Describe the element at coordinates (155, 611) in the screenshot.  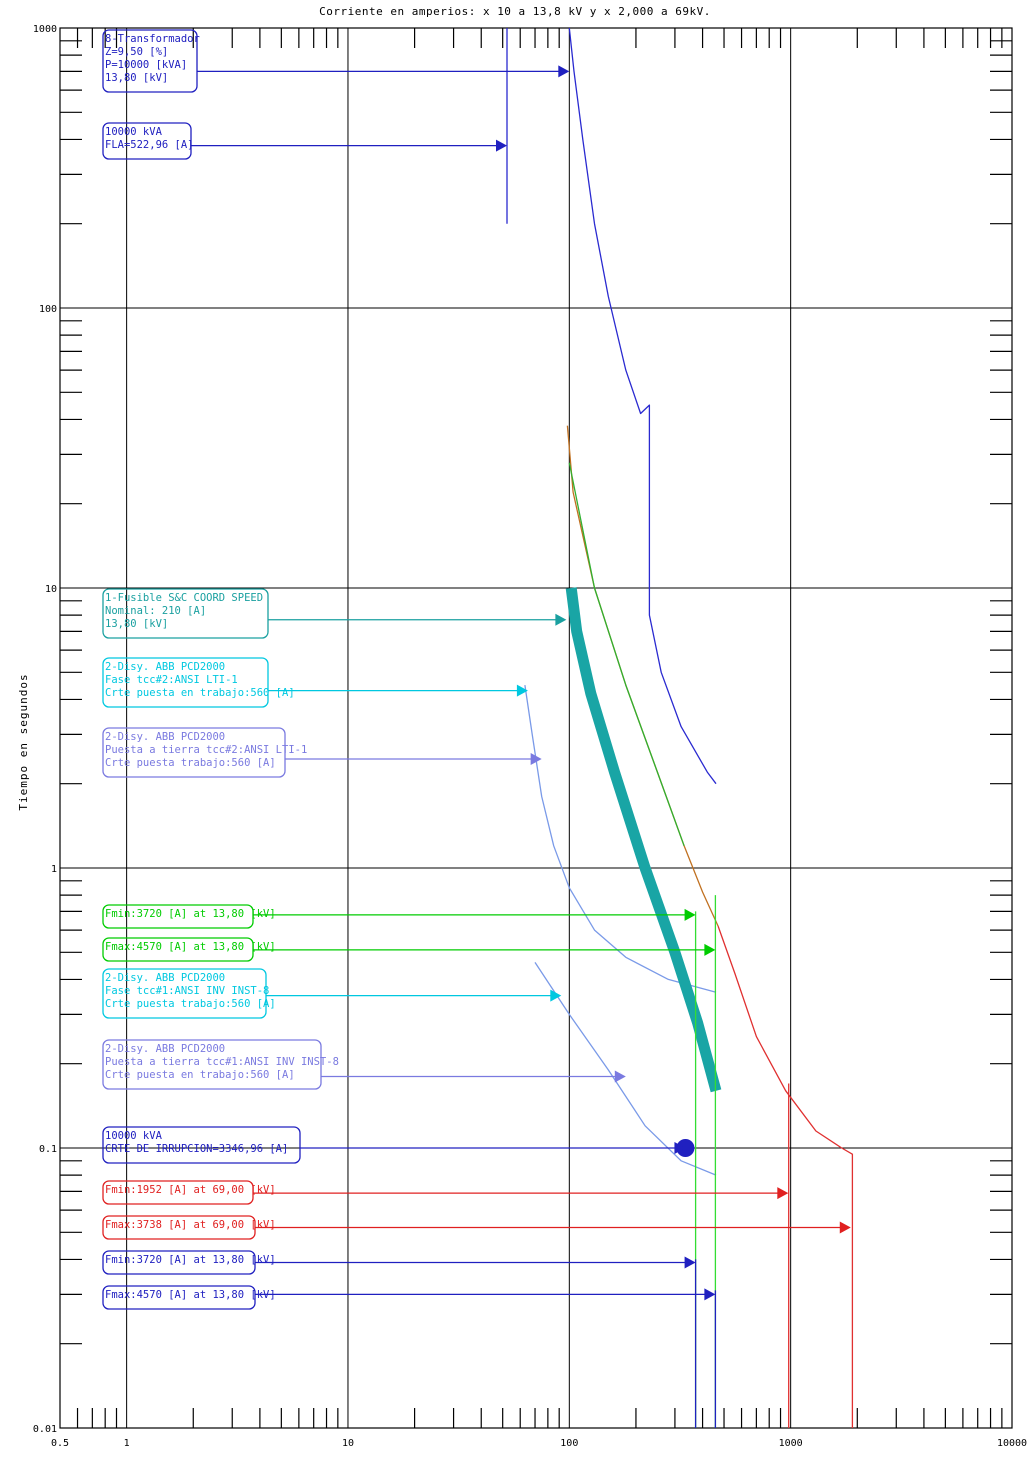
I see `annotation-text: Nominal: 210 [A]` at that location.